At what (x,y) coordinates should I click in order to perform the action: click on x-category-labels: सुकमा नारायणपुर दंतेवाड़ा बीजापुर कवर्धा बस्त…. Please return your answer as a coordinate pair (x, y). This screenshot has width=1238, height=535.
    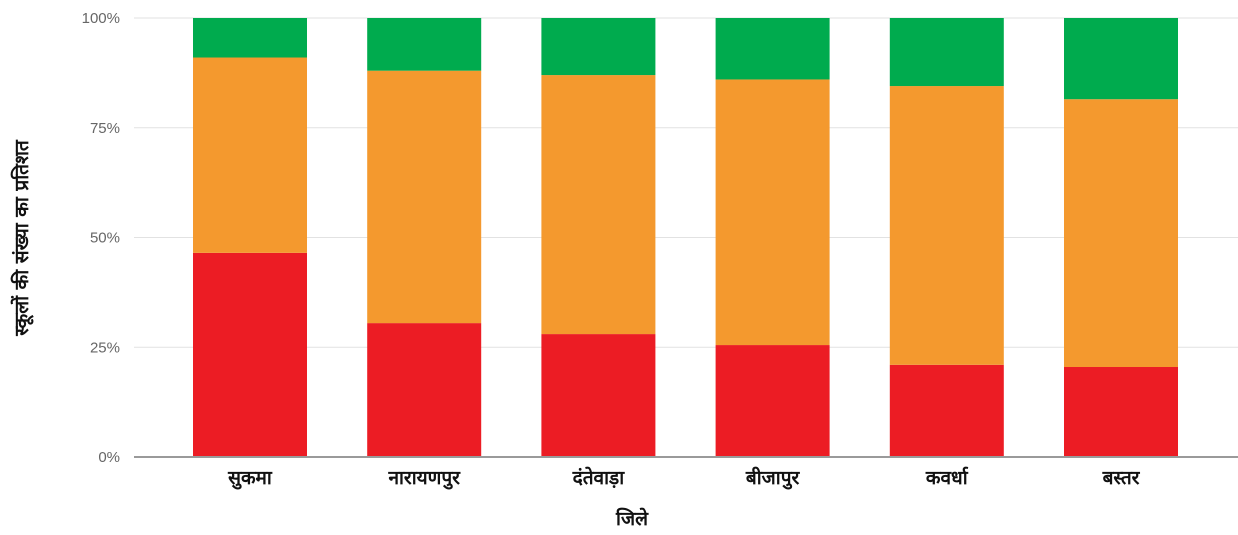
    Looking at the image, I should click on (684, 478).